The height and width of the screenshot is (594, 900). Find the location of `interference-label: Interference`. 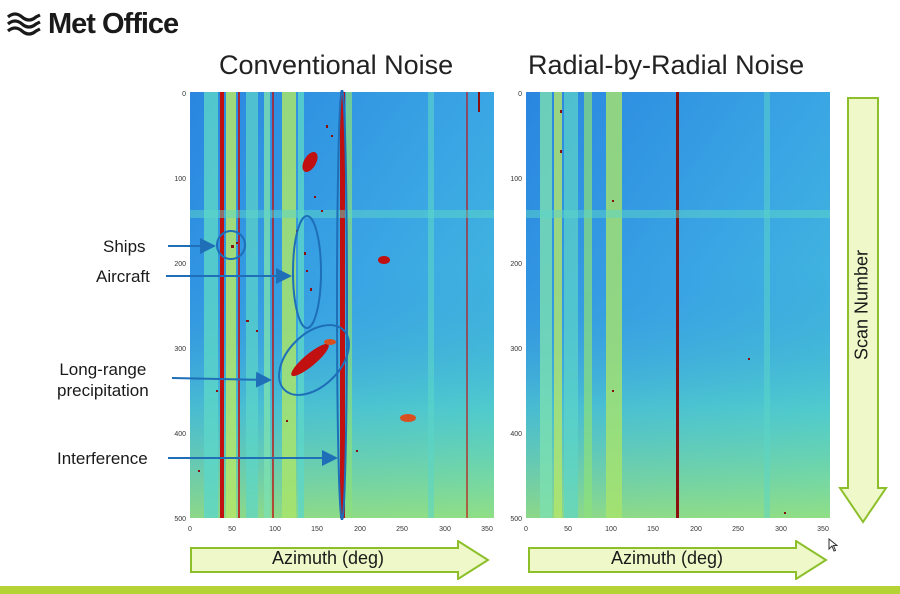

interference-label: Interference is located at coordinates (102, 458).